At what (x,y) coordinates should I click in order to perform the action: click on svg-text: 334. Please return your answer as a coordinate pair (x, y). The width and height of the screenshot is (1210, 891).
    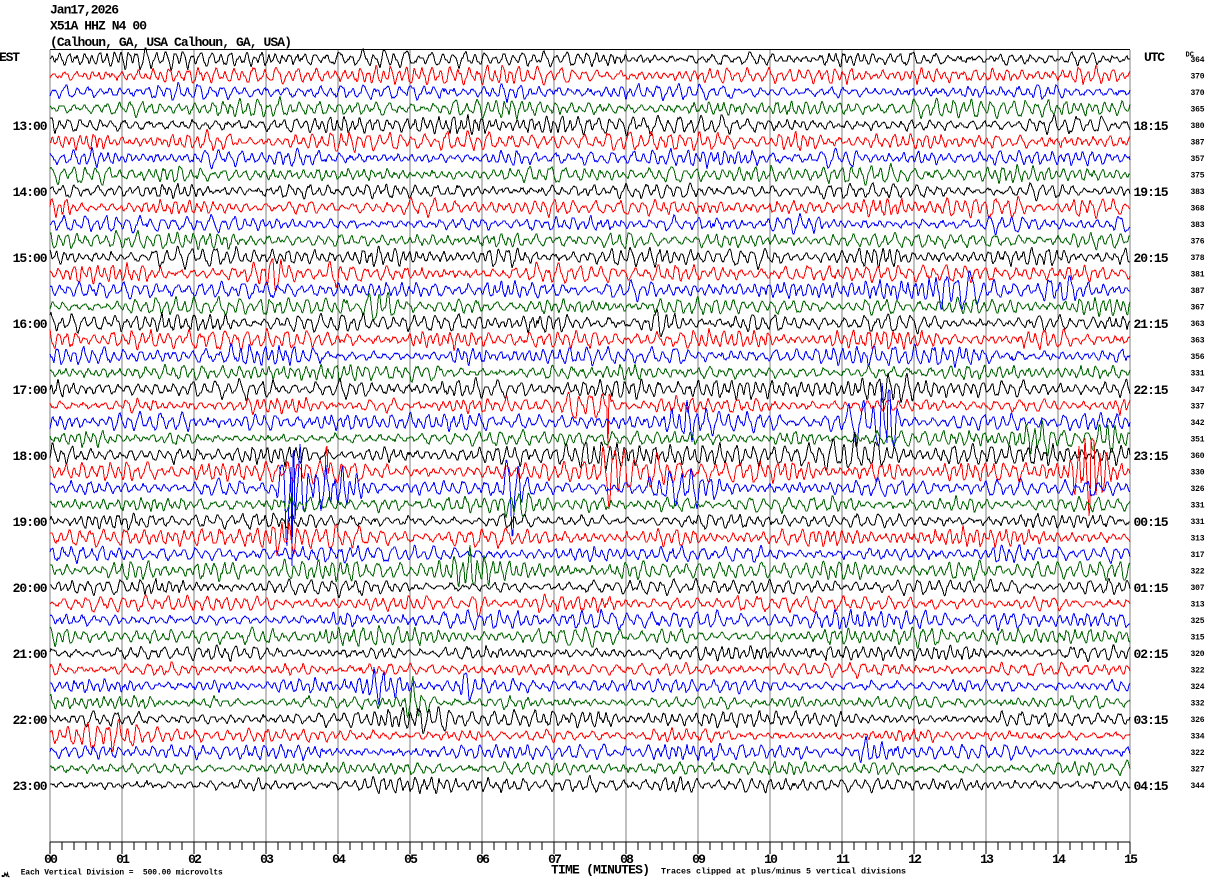
    Looking at the image, I should click on (1198, 737).